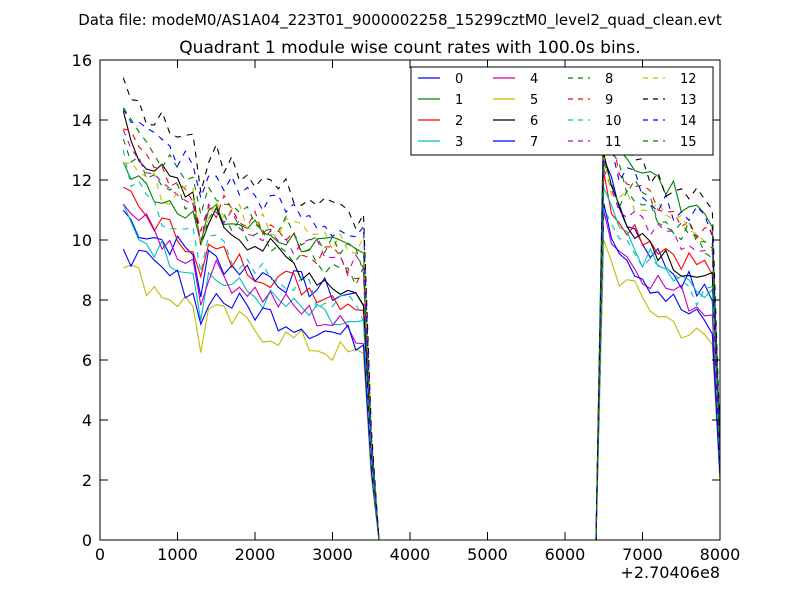 The image size is (800, 600). Describe the element at coordinates (100, 554) in the screenshot. I see `x-tick-label: 0` at that location.